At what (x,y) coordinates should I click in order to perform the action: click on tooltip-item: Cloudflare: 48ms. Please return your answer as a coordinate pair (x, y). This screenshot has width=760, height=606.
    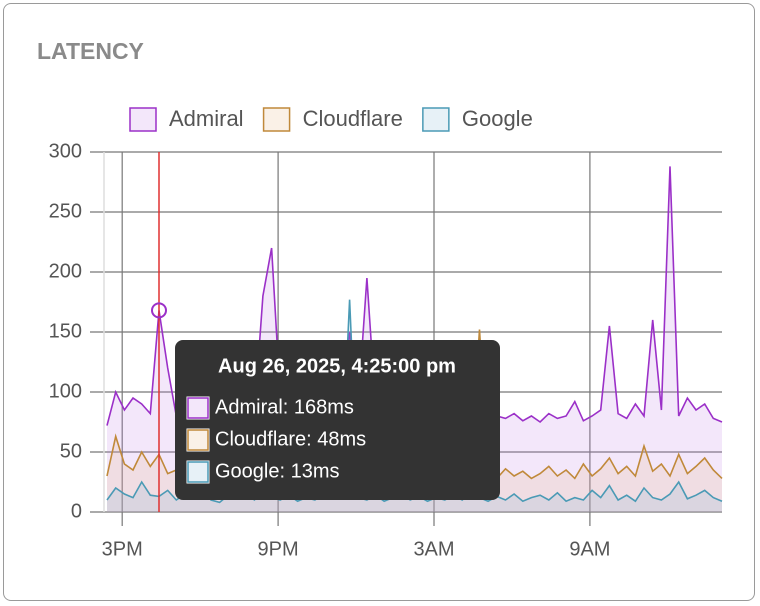
    Looking at the image, I should click on (290, 439).